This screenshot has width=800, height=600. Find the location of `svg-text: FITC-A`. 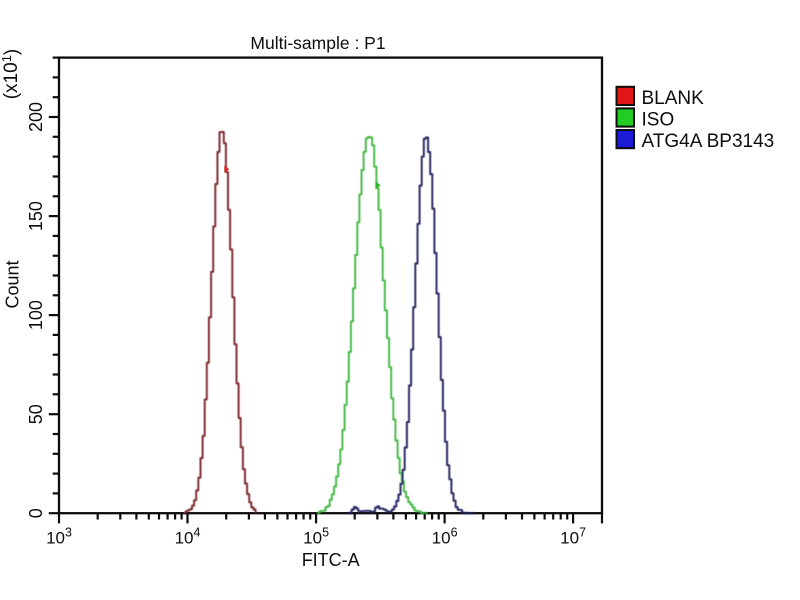

svg-text: FITC-A is located at coordinates (331, 560).